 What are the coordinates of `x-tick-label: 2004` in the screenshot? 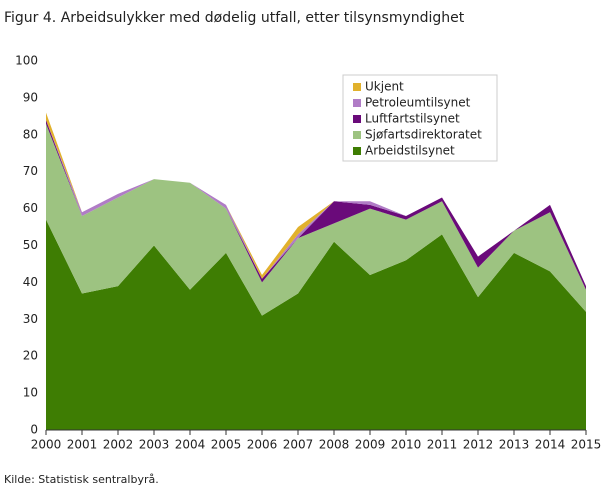 It's located at (190, 445).